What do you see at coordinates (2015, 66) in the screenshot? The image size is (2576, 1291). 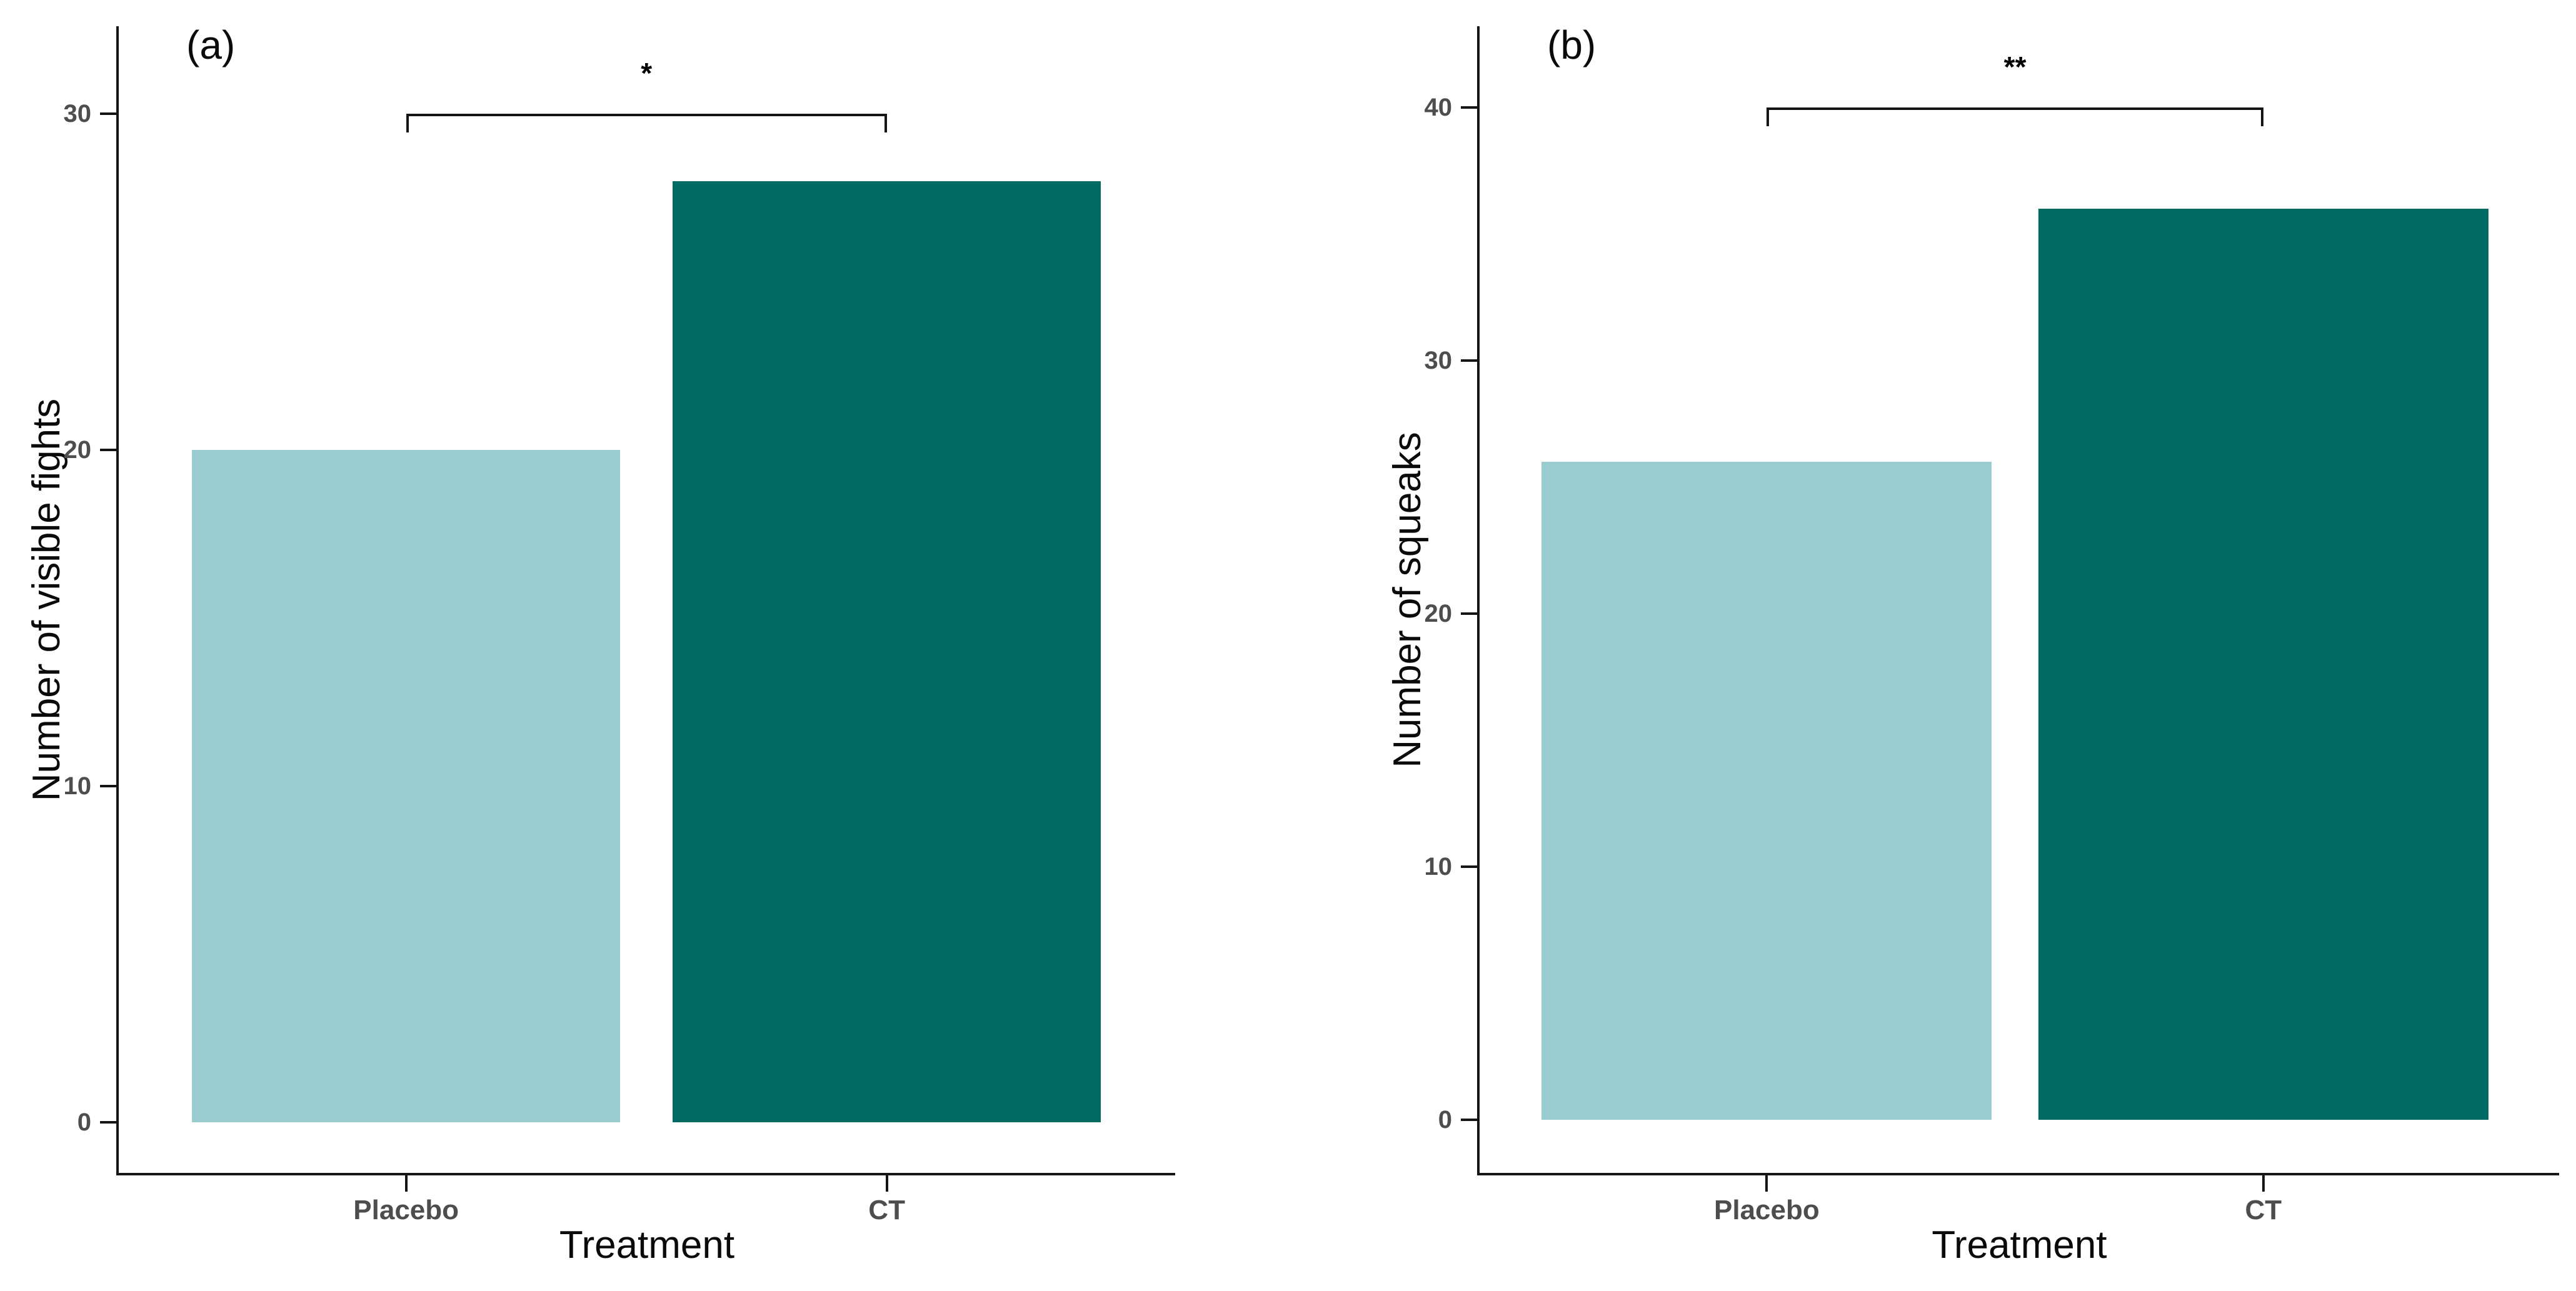 I see `panel-b-significance-stars: **` at bounding box center [2015, 66].